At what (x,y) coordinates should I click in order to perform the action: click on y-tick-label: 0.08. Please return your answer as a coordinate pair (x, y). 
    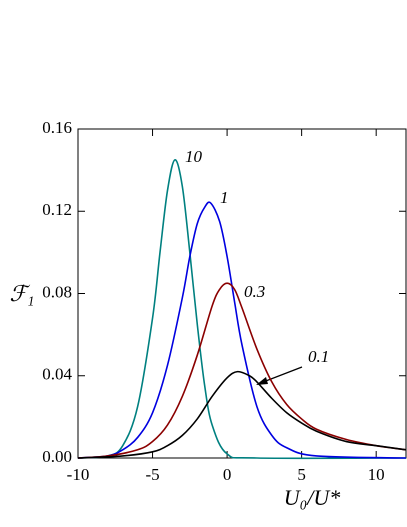
    Looking at the image, I should click on (57, 291).